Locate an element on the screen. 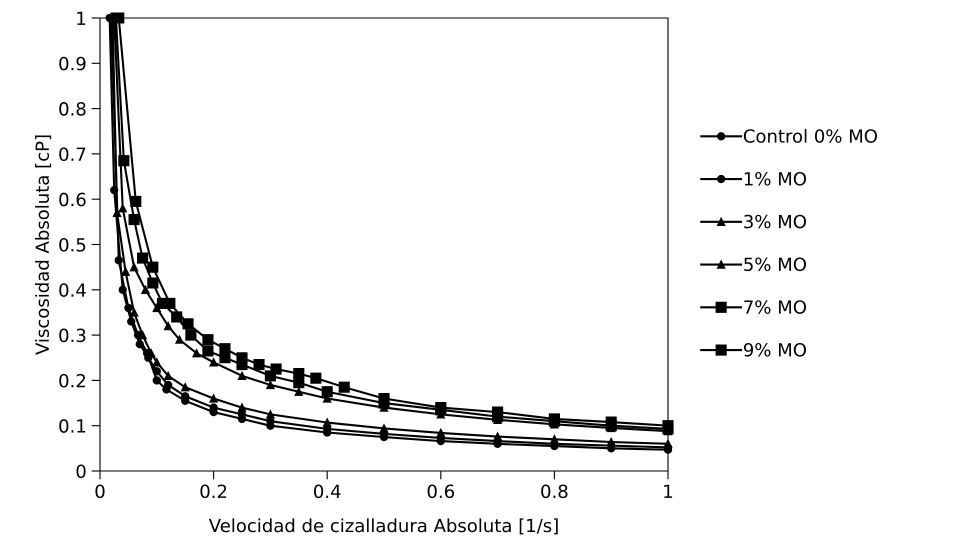 The width and height of the screenshot is (954, 541). y-tick-label: 0.3 is located at coordinates (72, 335).